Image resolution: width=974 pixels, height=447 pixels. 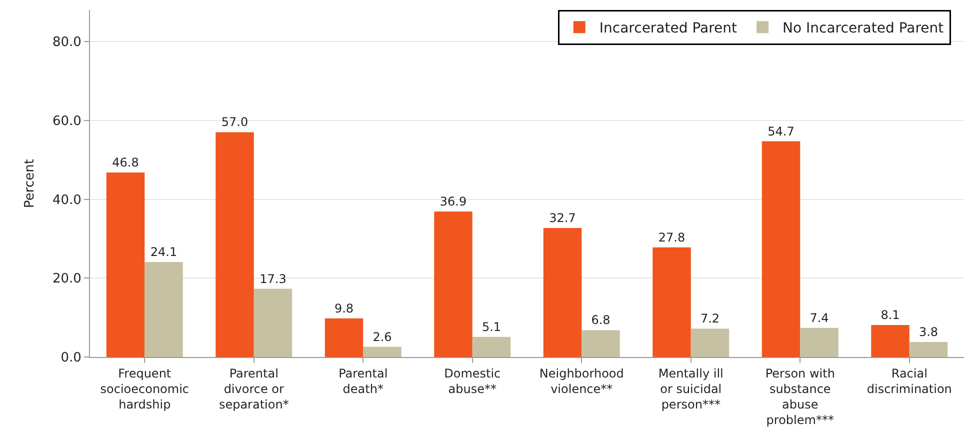 What do you see at coordinates (710, 319) in the screenshot?
I see `data-label: 7.2` at bounding box center [710, 319].